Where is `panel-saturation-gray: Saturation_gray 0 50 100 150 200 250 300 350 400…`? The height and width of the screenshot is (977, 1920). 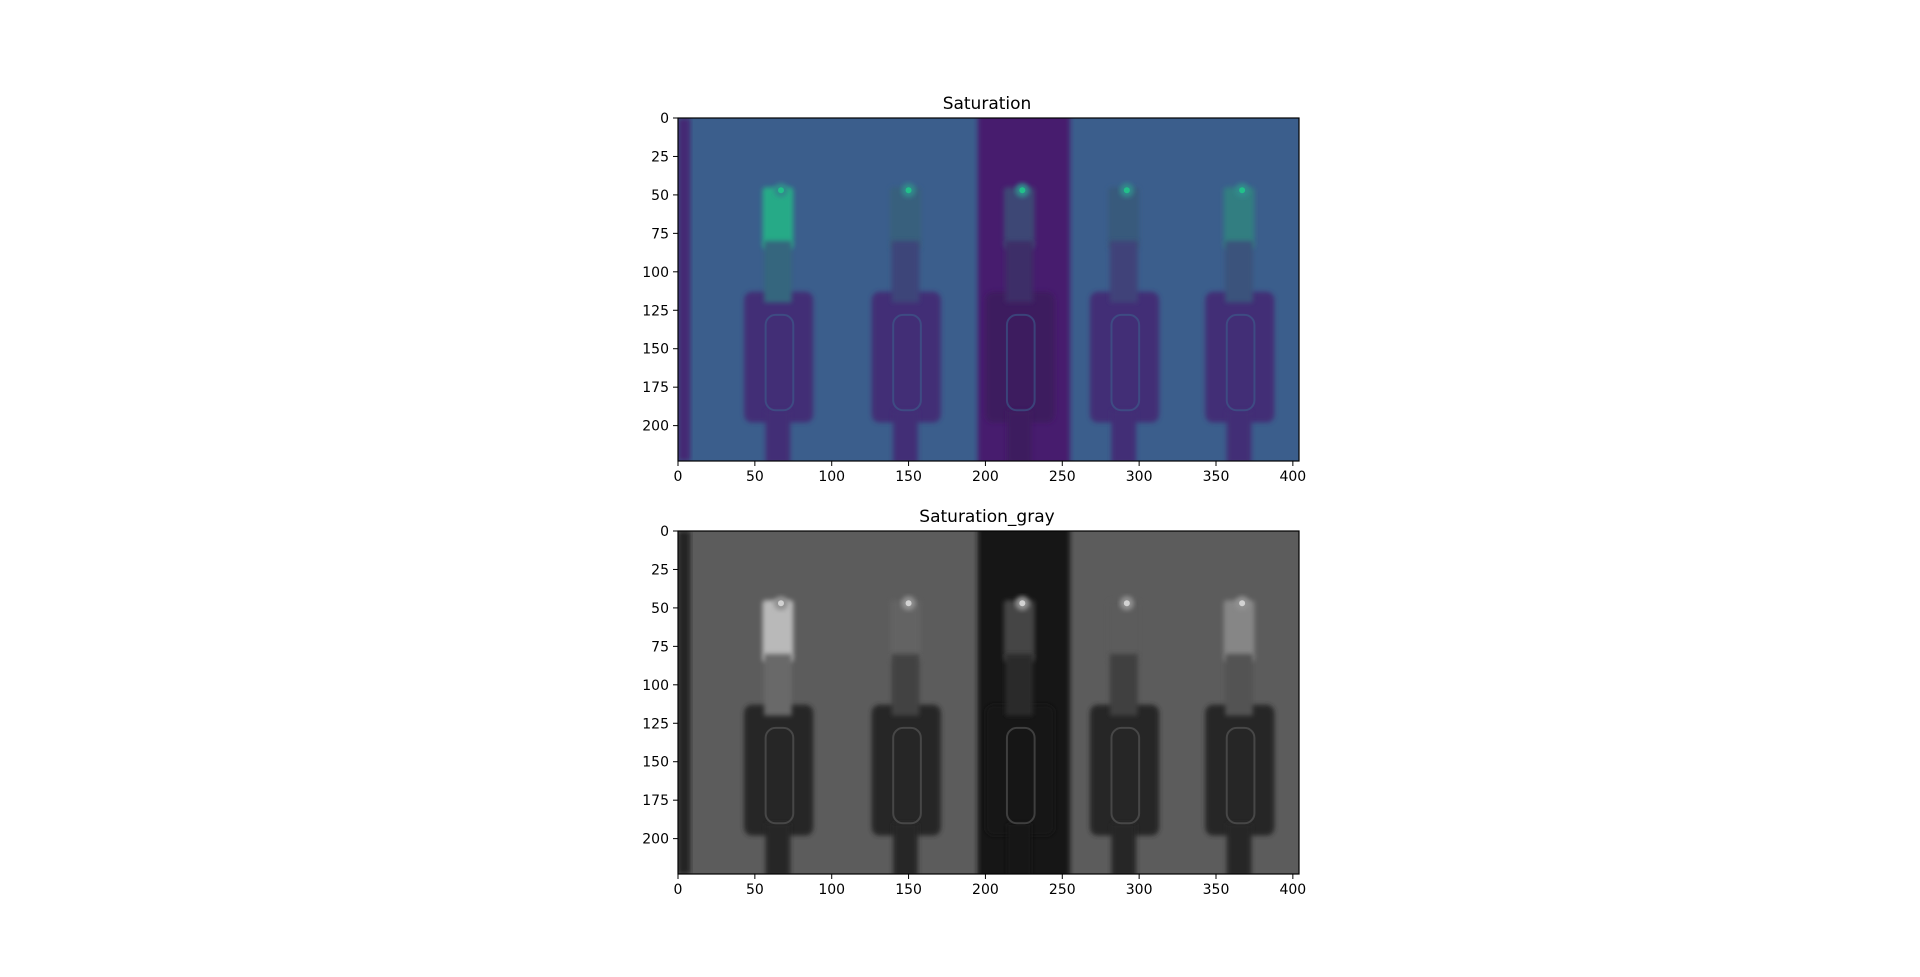
panel-saturation-gray: Saturation_gray 0 50 100 150 200 250 300 350 400… is located at coordinates (974, 702).